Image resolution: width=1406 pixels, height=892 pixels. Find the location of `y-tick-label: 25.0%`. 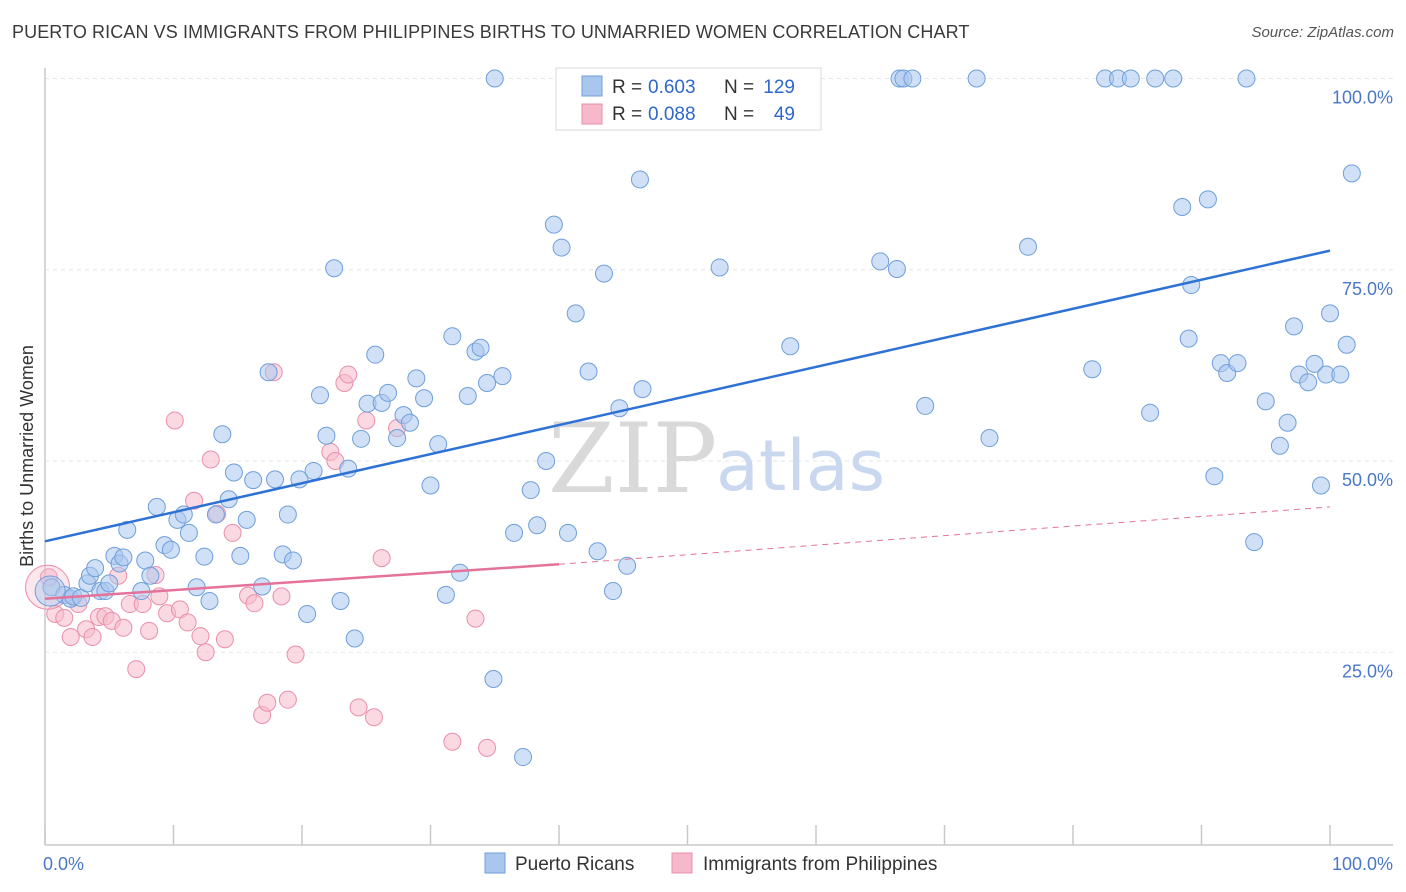

y-tick-label: 25.0% is located at coordinates (1367, 671).